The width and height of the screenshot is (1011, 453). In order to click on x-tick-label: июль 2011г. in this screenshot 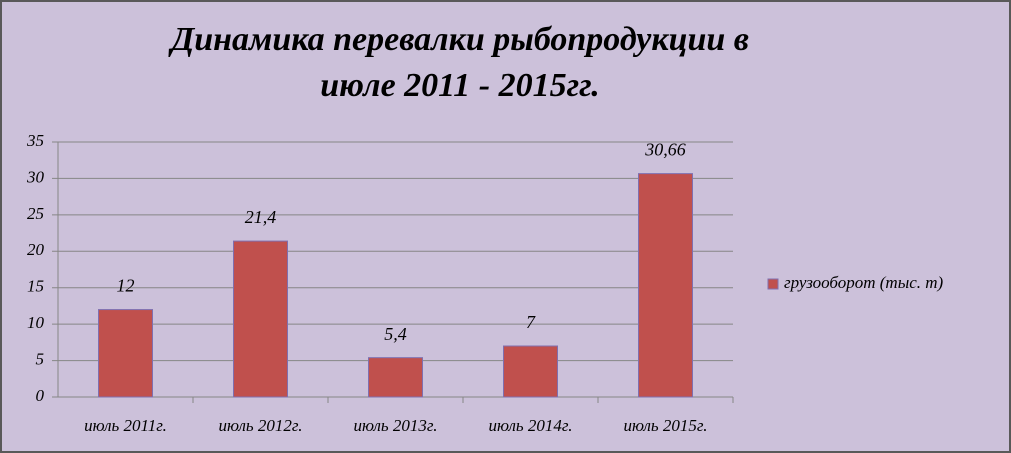, I will do `click(125, 425)`.